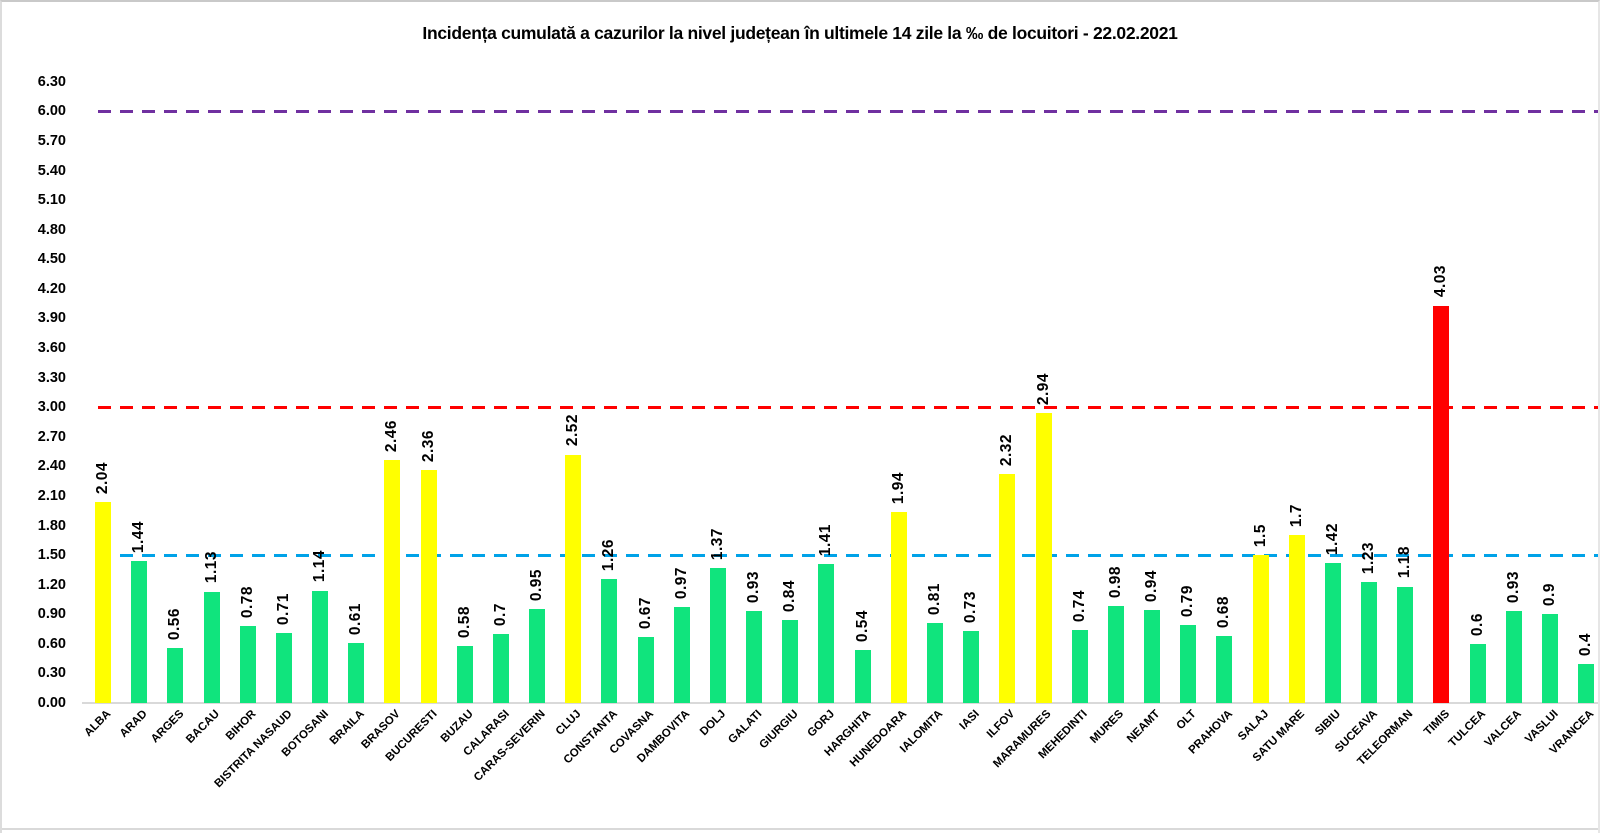 This screenshot has width=1600, height=833. I want to click on bar-value-label: 0.6, so click(1477, 624).